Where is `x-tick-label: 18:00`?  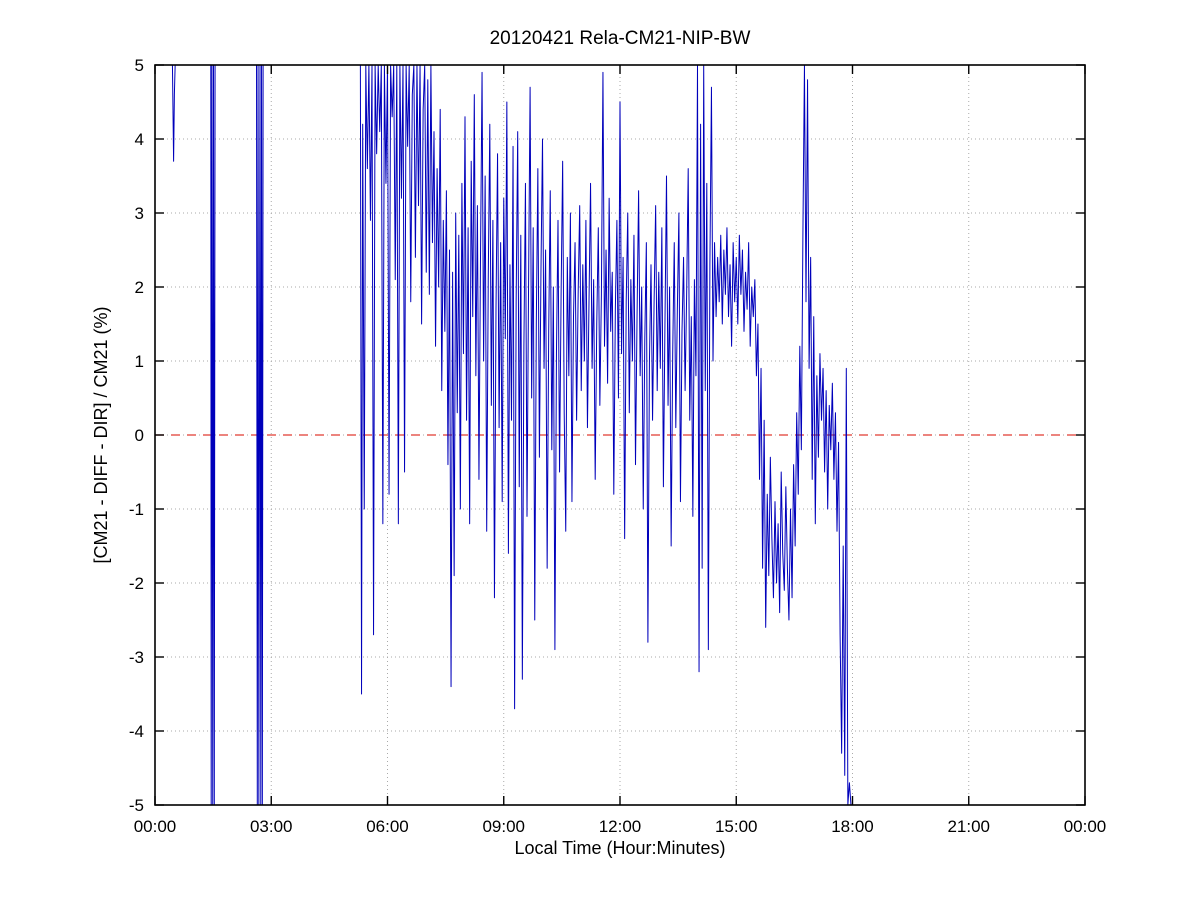
x-tick-label: 18:00 is located at coordinates (852, 826).